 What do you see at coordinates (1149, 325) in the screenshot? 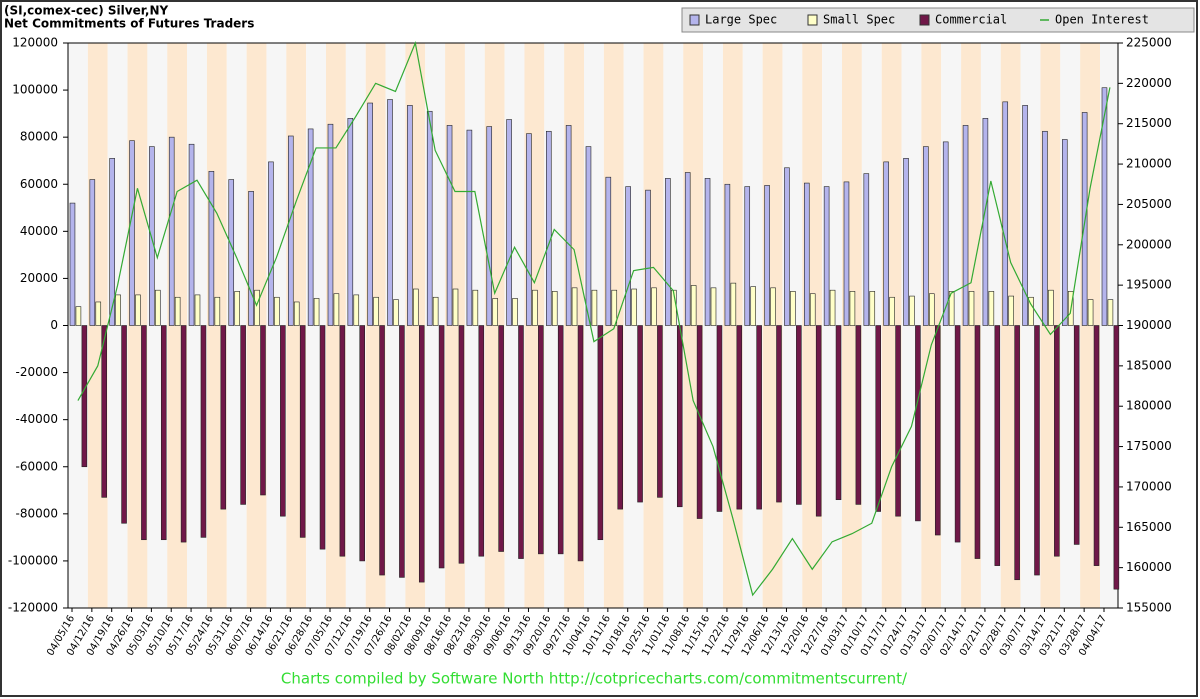
I see `y2-tick-label: 190000` at bounding box center [1149, 325].